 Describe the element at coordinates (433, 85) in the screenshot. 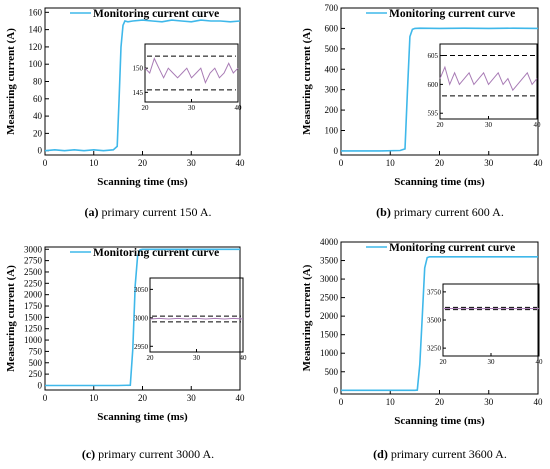

I see `inset-y-tick-label: 600` at that location.